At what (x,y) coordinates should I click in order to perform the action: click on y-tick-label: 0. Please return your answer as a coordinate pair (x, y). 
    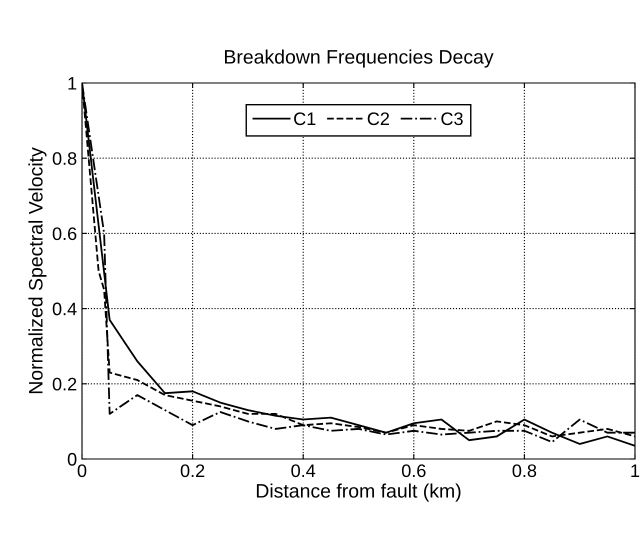
    Looking at the image, I should click on (72, 459).